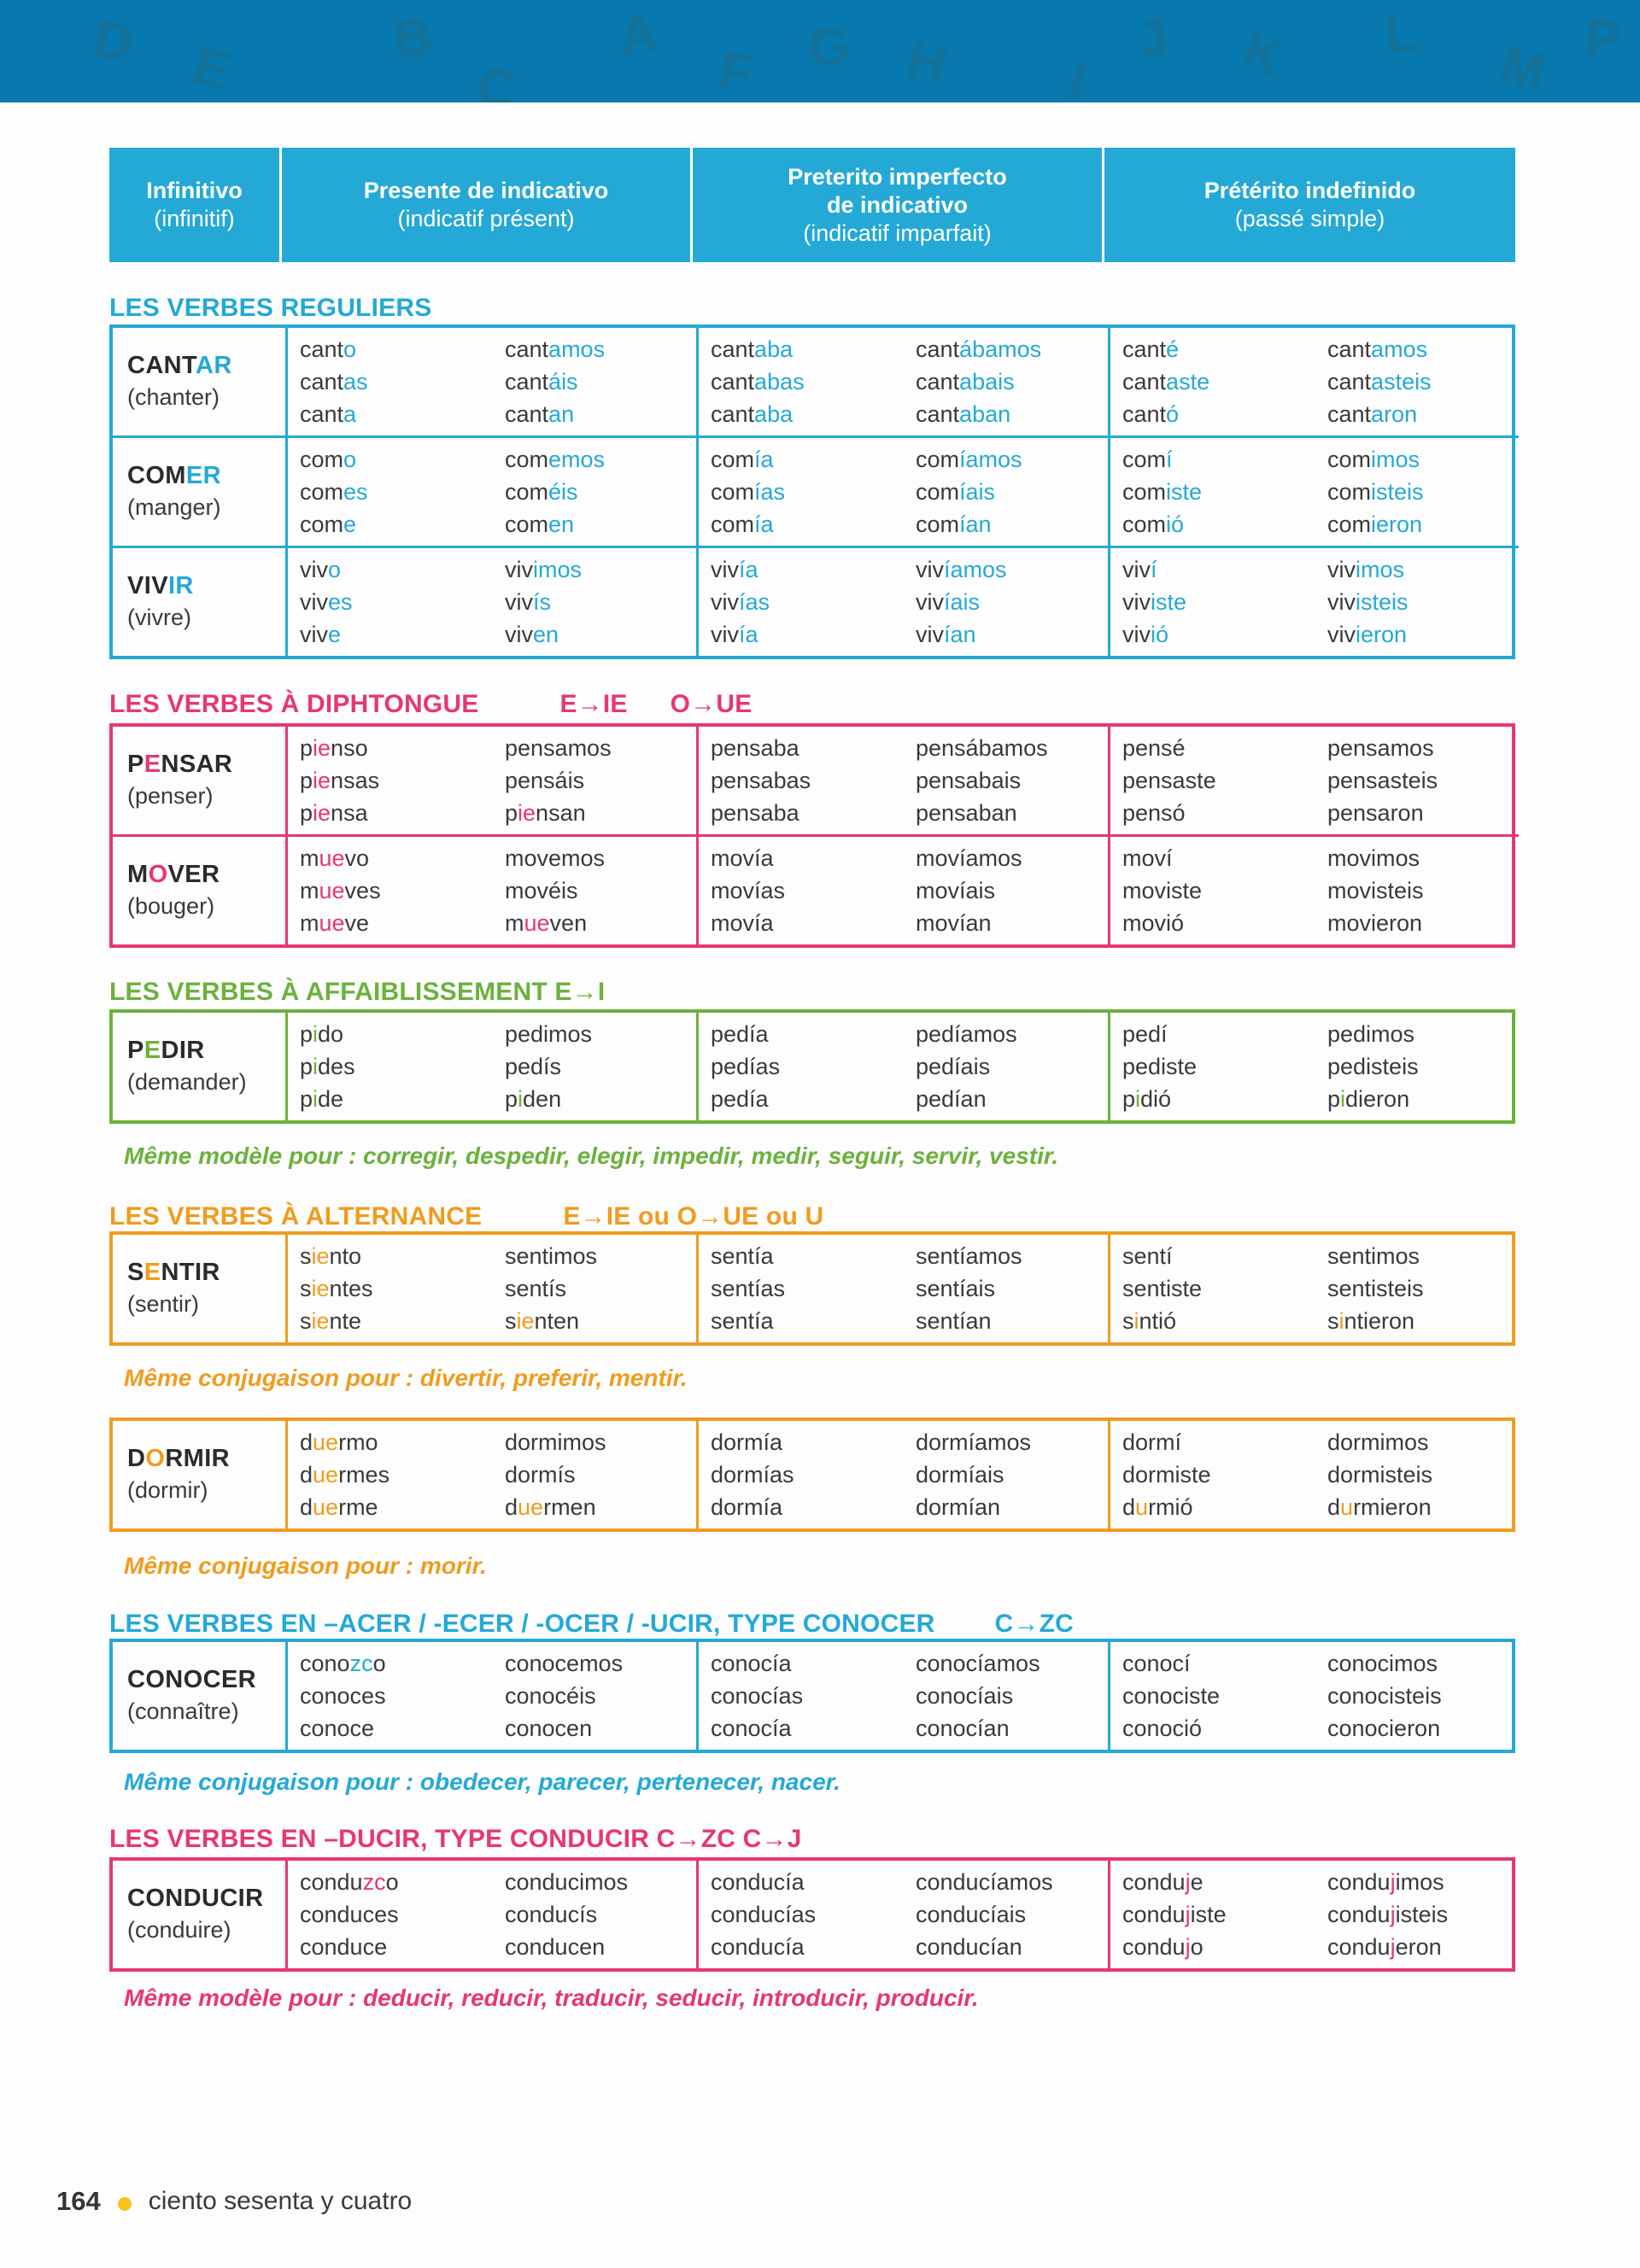 The width and height of the screenshot is (1640, 2268). What do you see at coordinates (167, 1490) in the screenshot?
I see `verb-translation: (dormir)` at bounding box center [167, 1490].